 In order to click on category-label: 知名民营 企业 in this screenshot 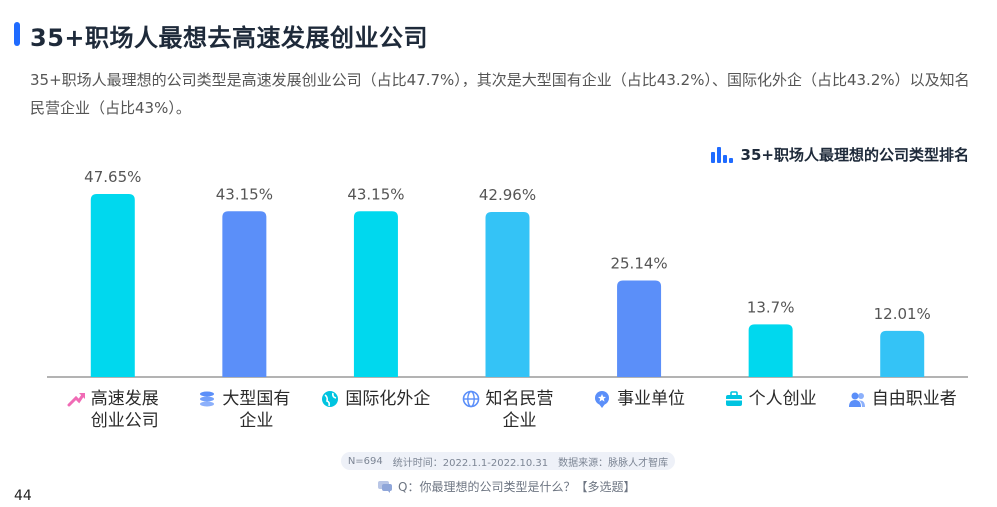, I will do `click(520, 410)`.